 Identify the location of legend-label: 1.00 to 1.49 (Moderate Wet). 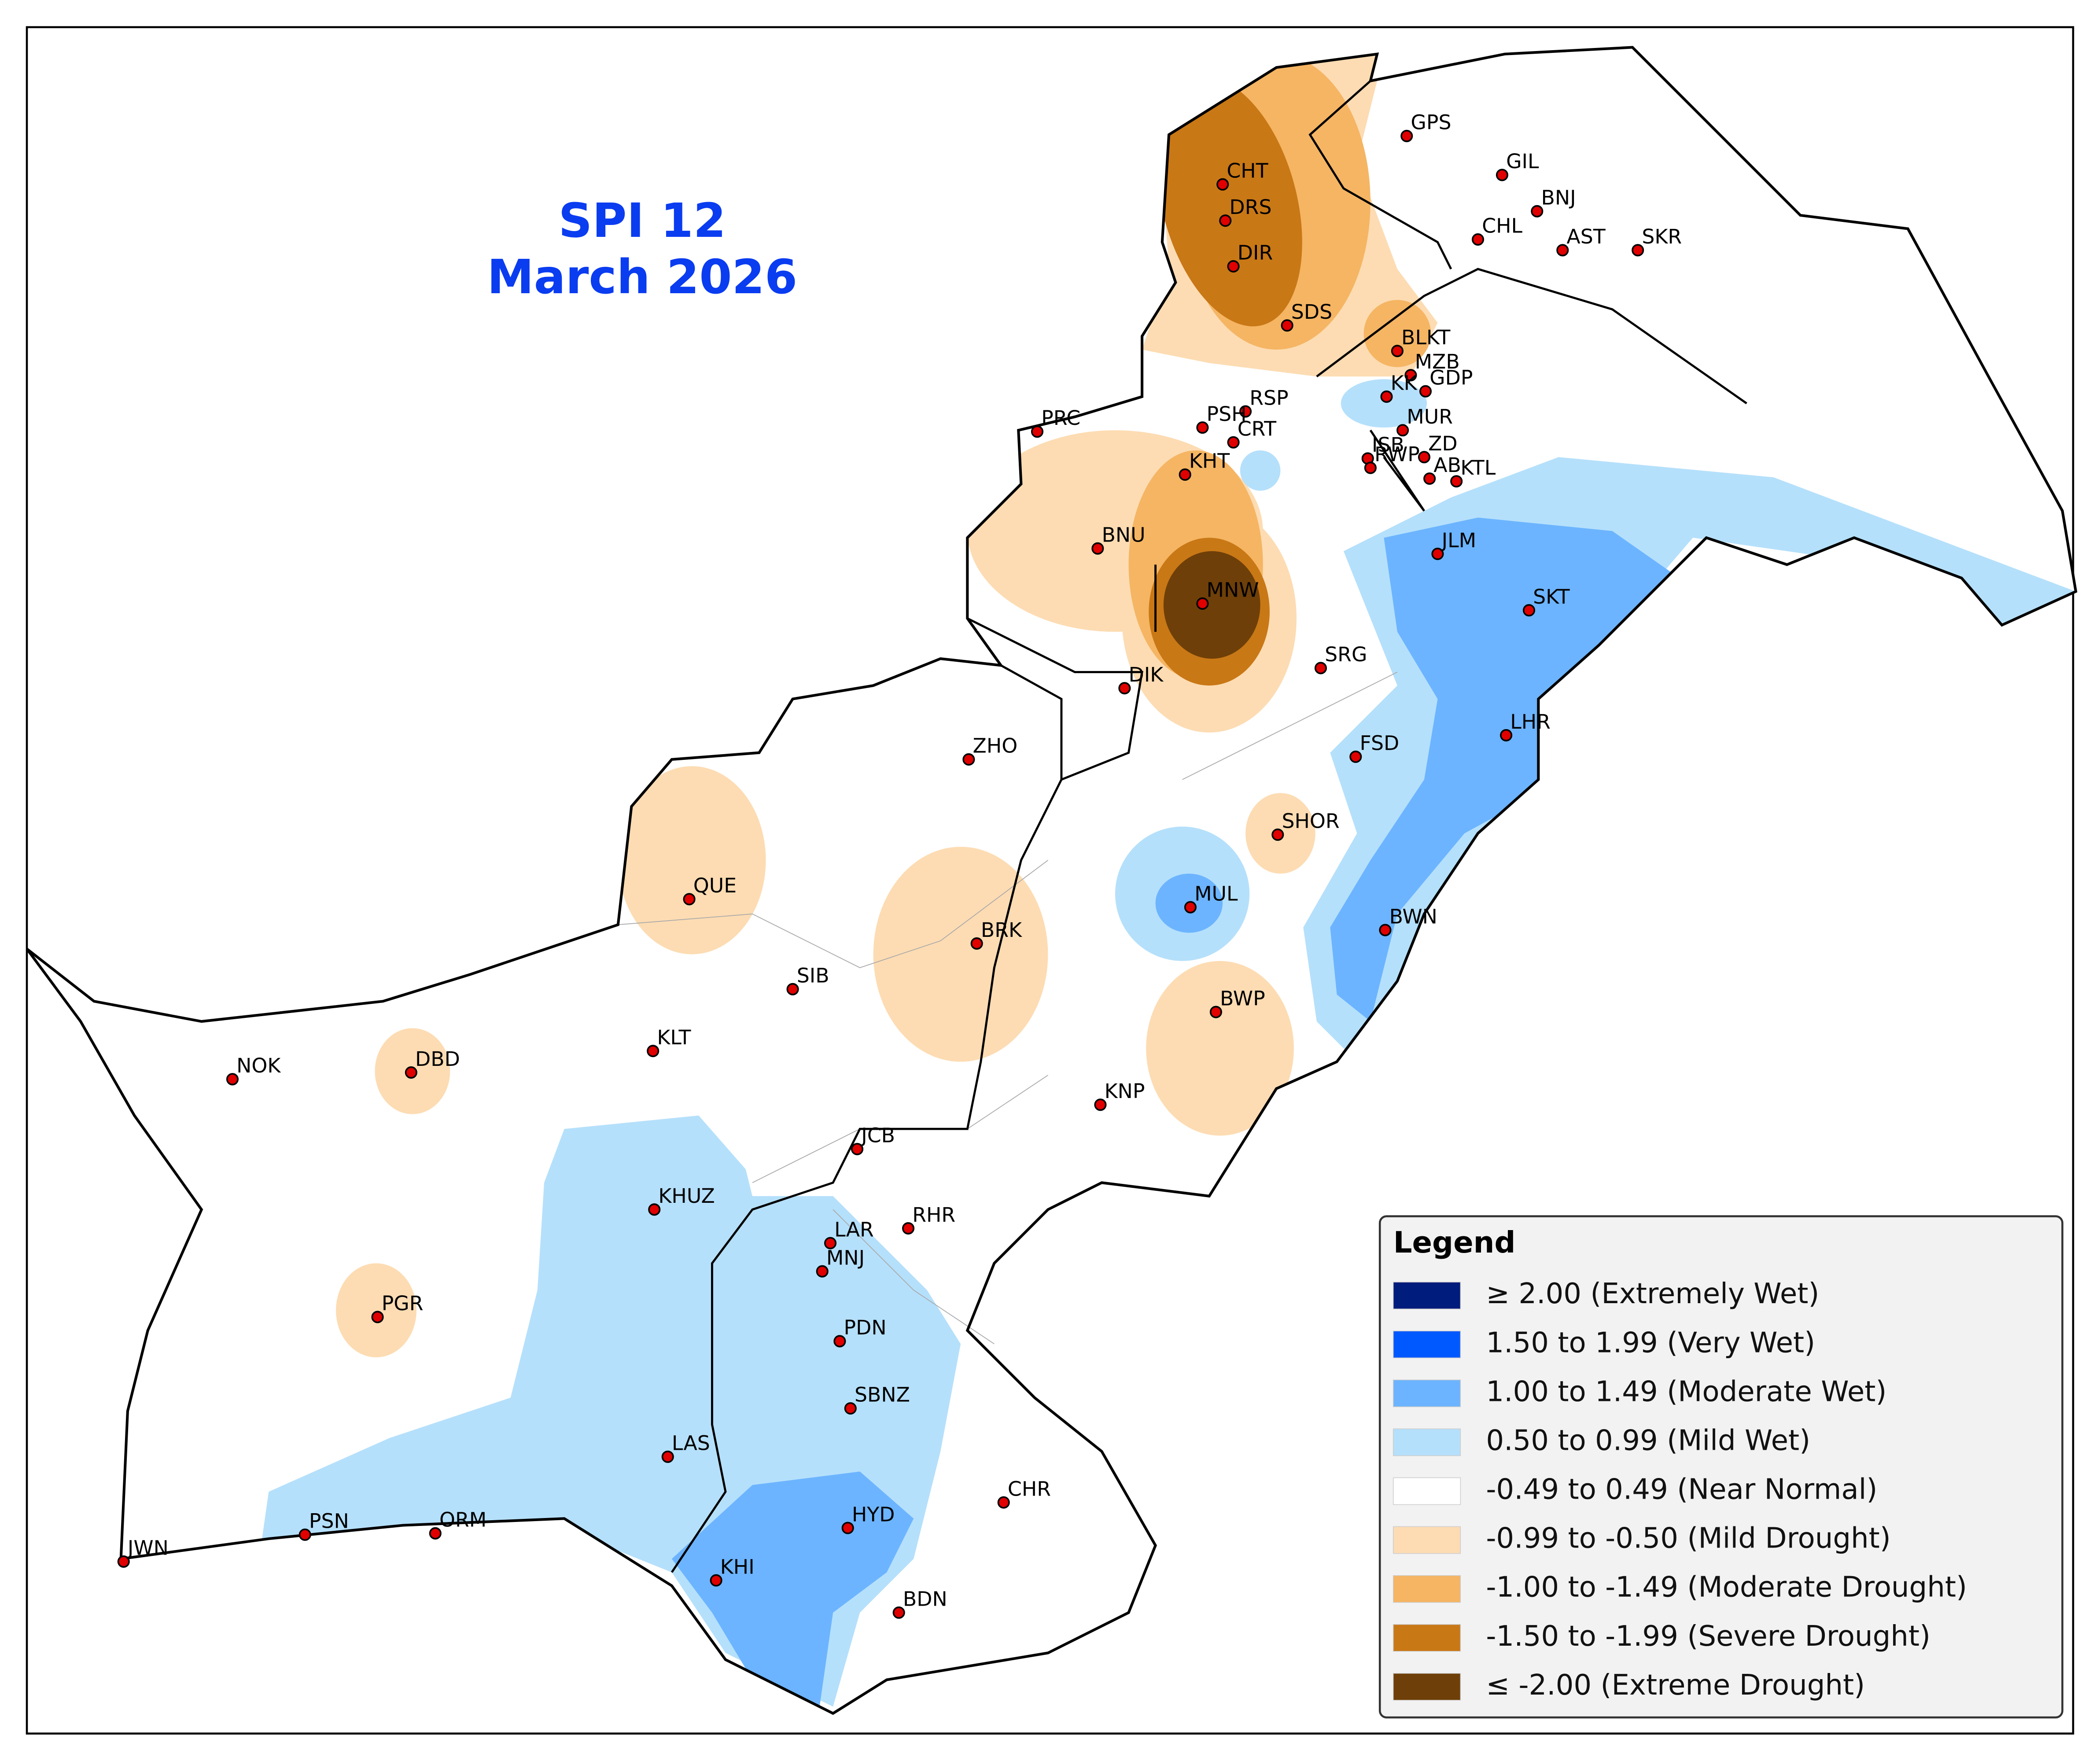
(1686, 1391).